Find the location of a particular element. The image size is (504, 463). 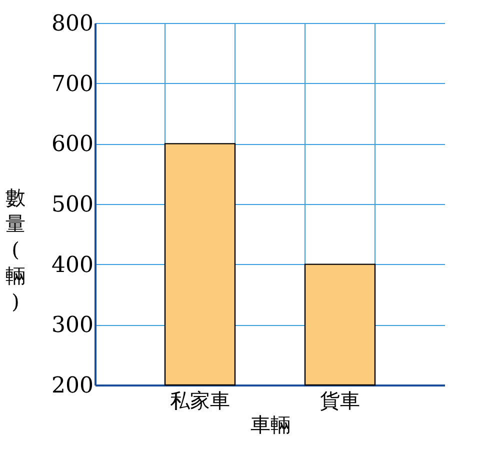

y-tick-label: 800 is located at coordinates (73, 24).